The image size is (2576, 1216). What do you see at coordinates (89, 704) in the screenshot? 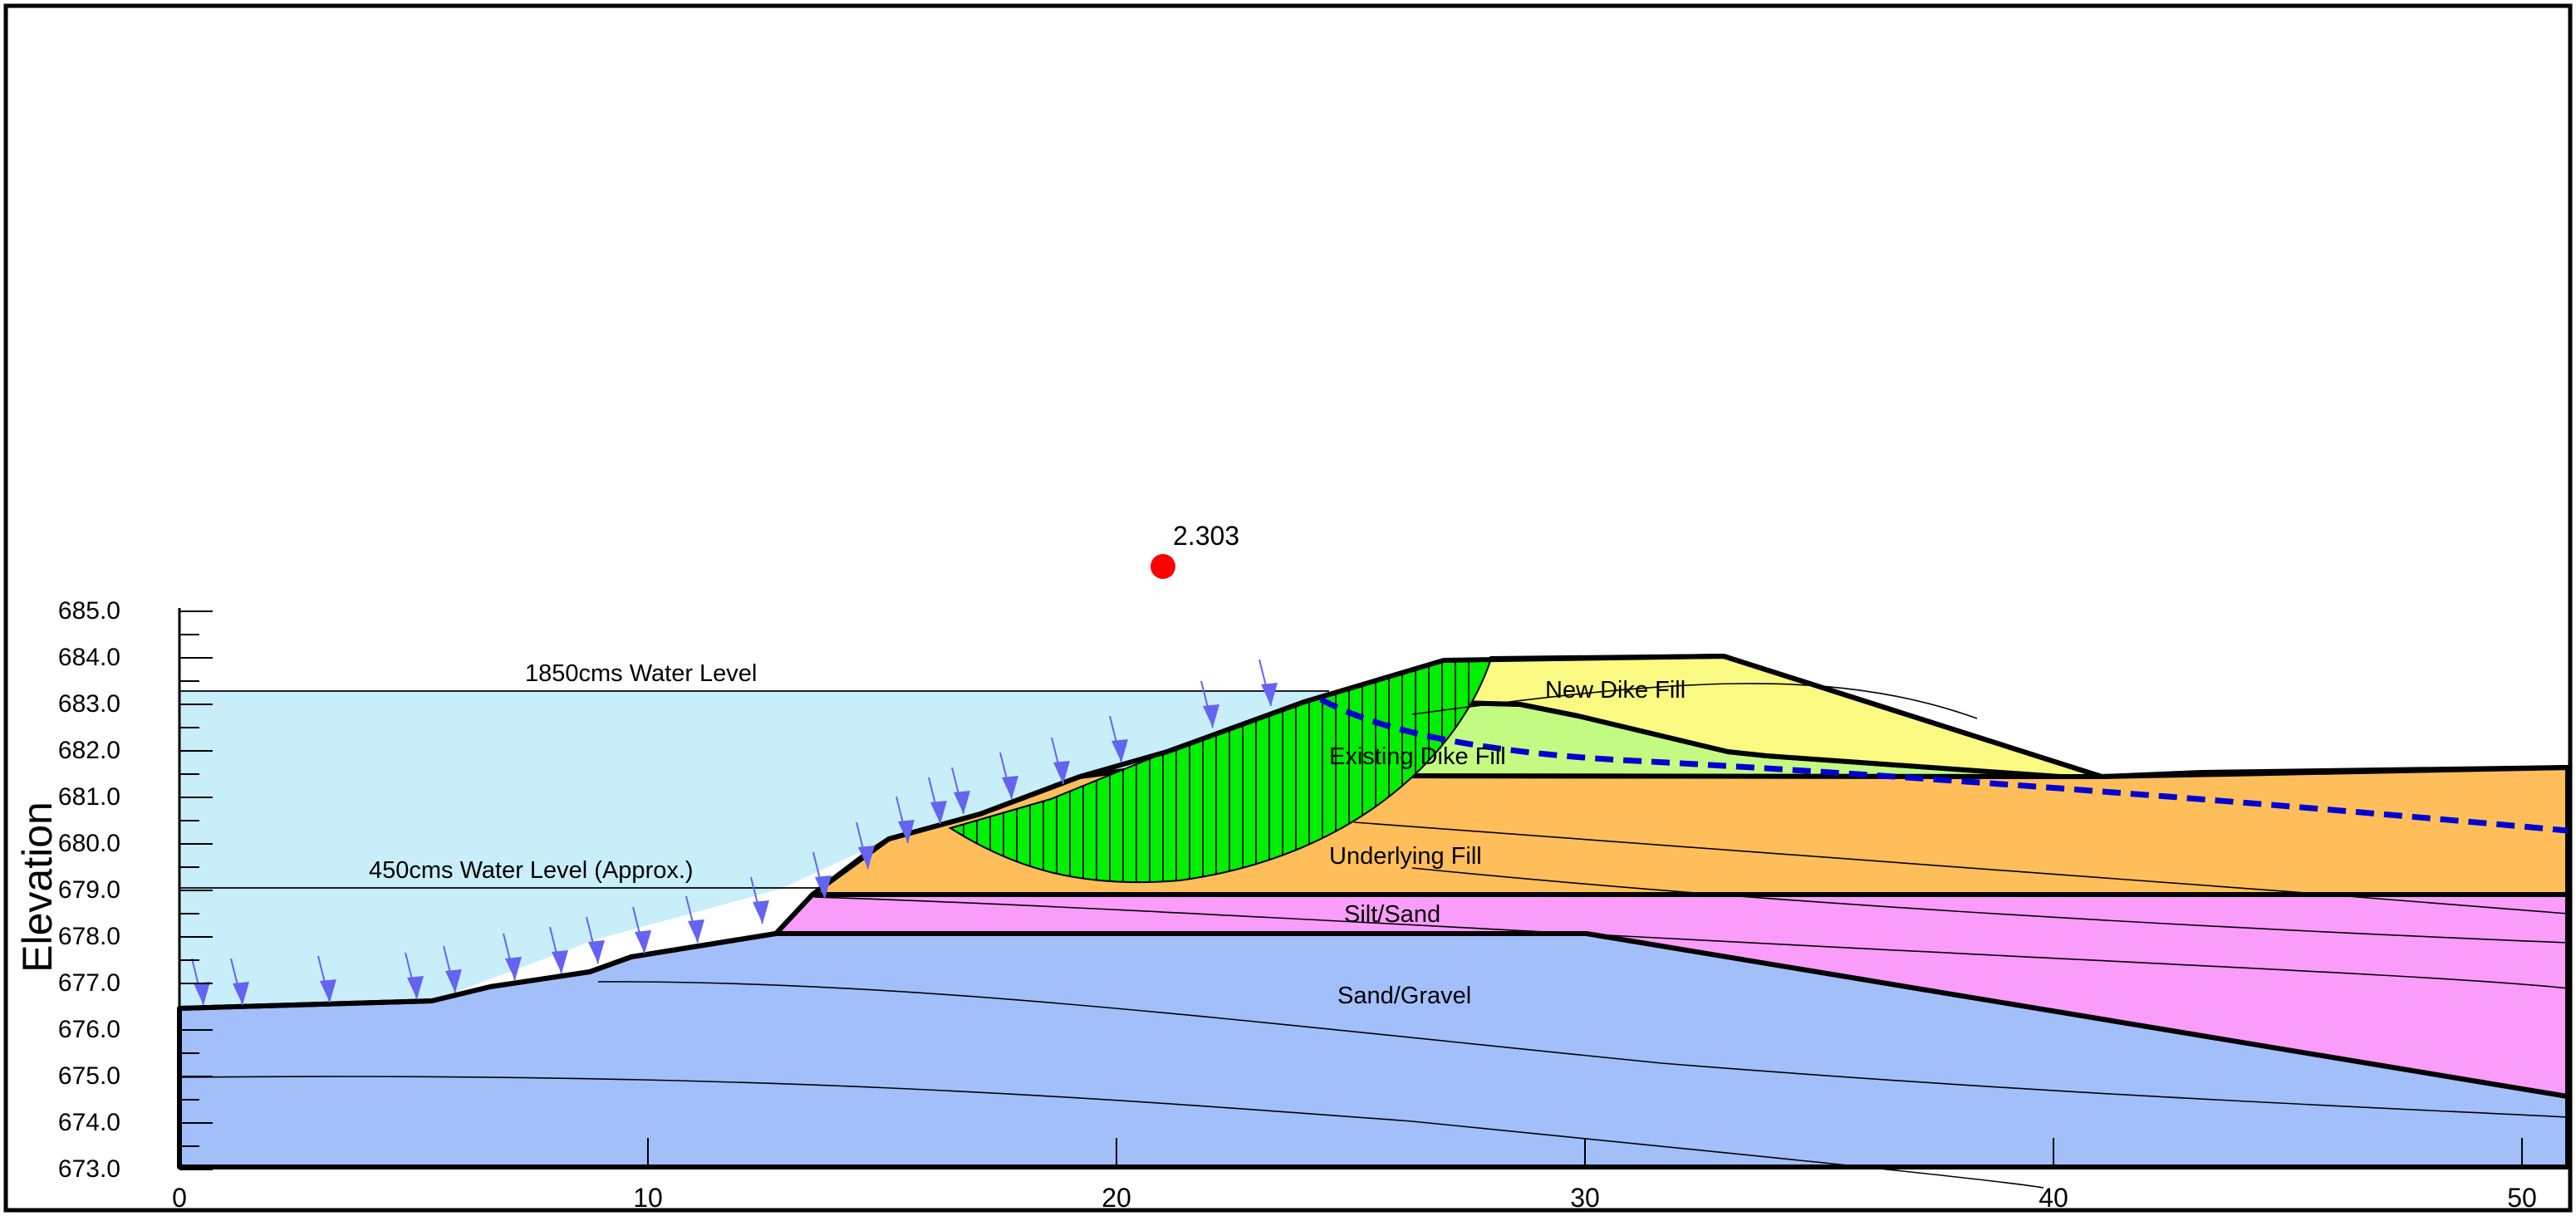
I see `y-tick-label: 683.0` at bounding box center [89, 704].